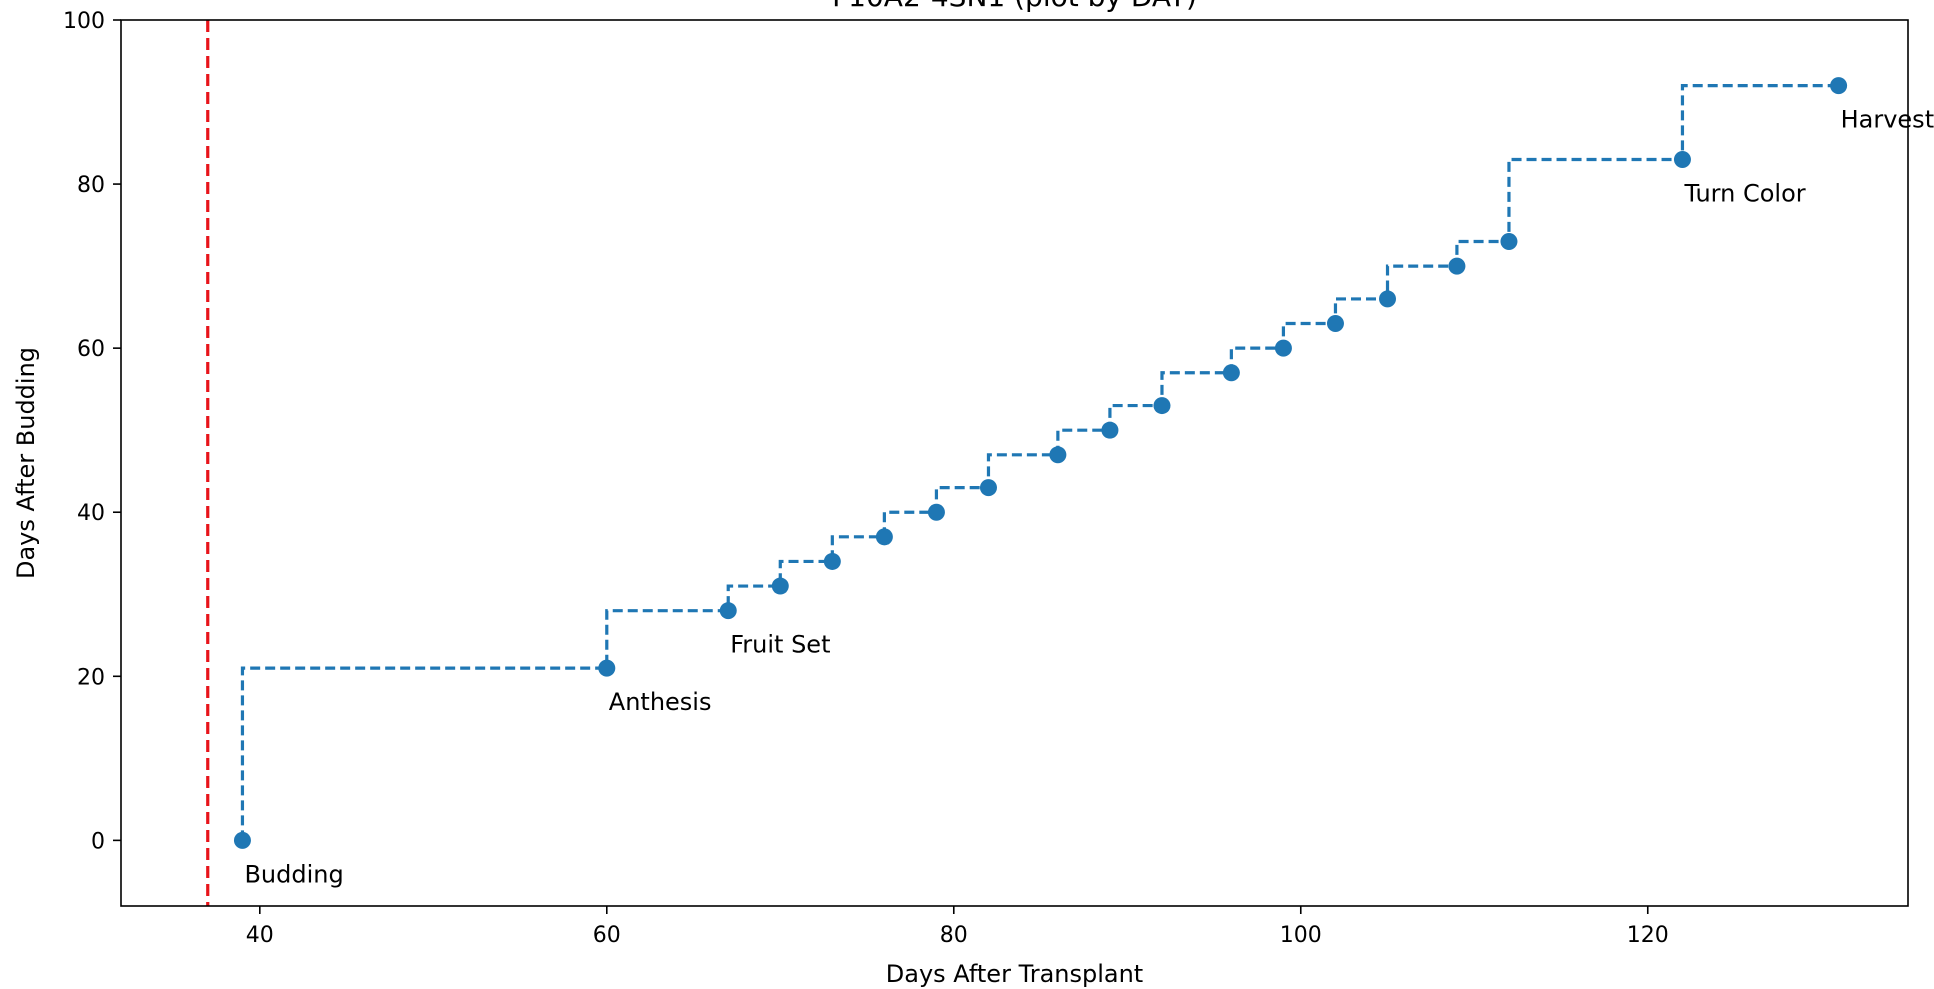 The image size is (1934, 989). I want to click on annotation-label: Fruit Set, so click(780, 645).